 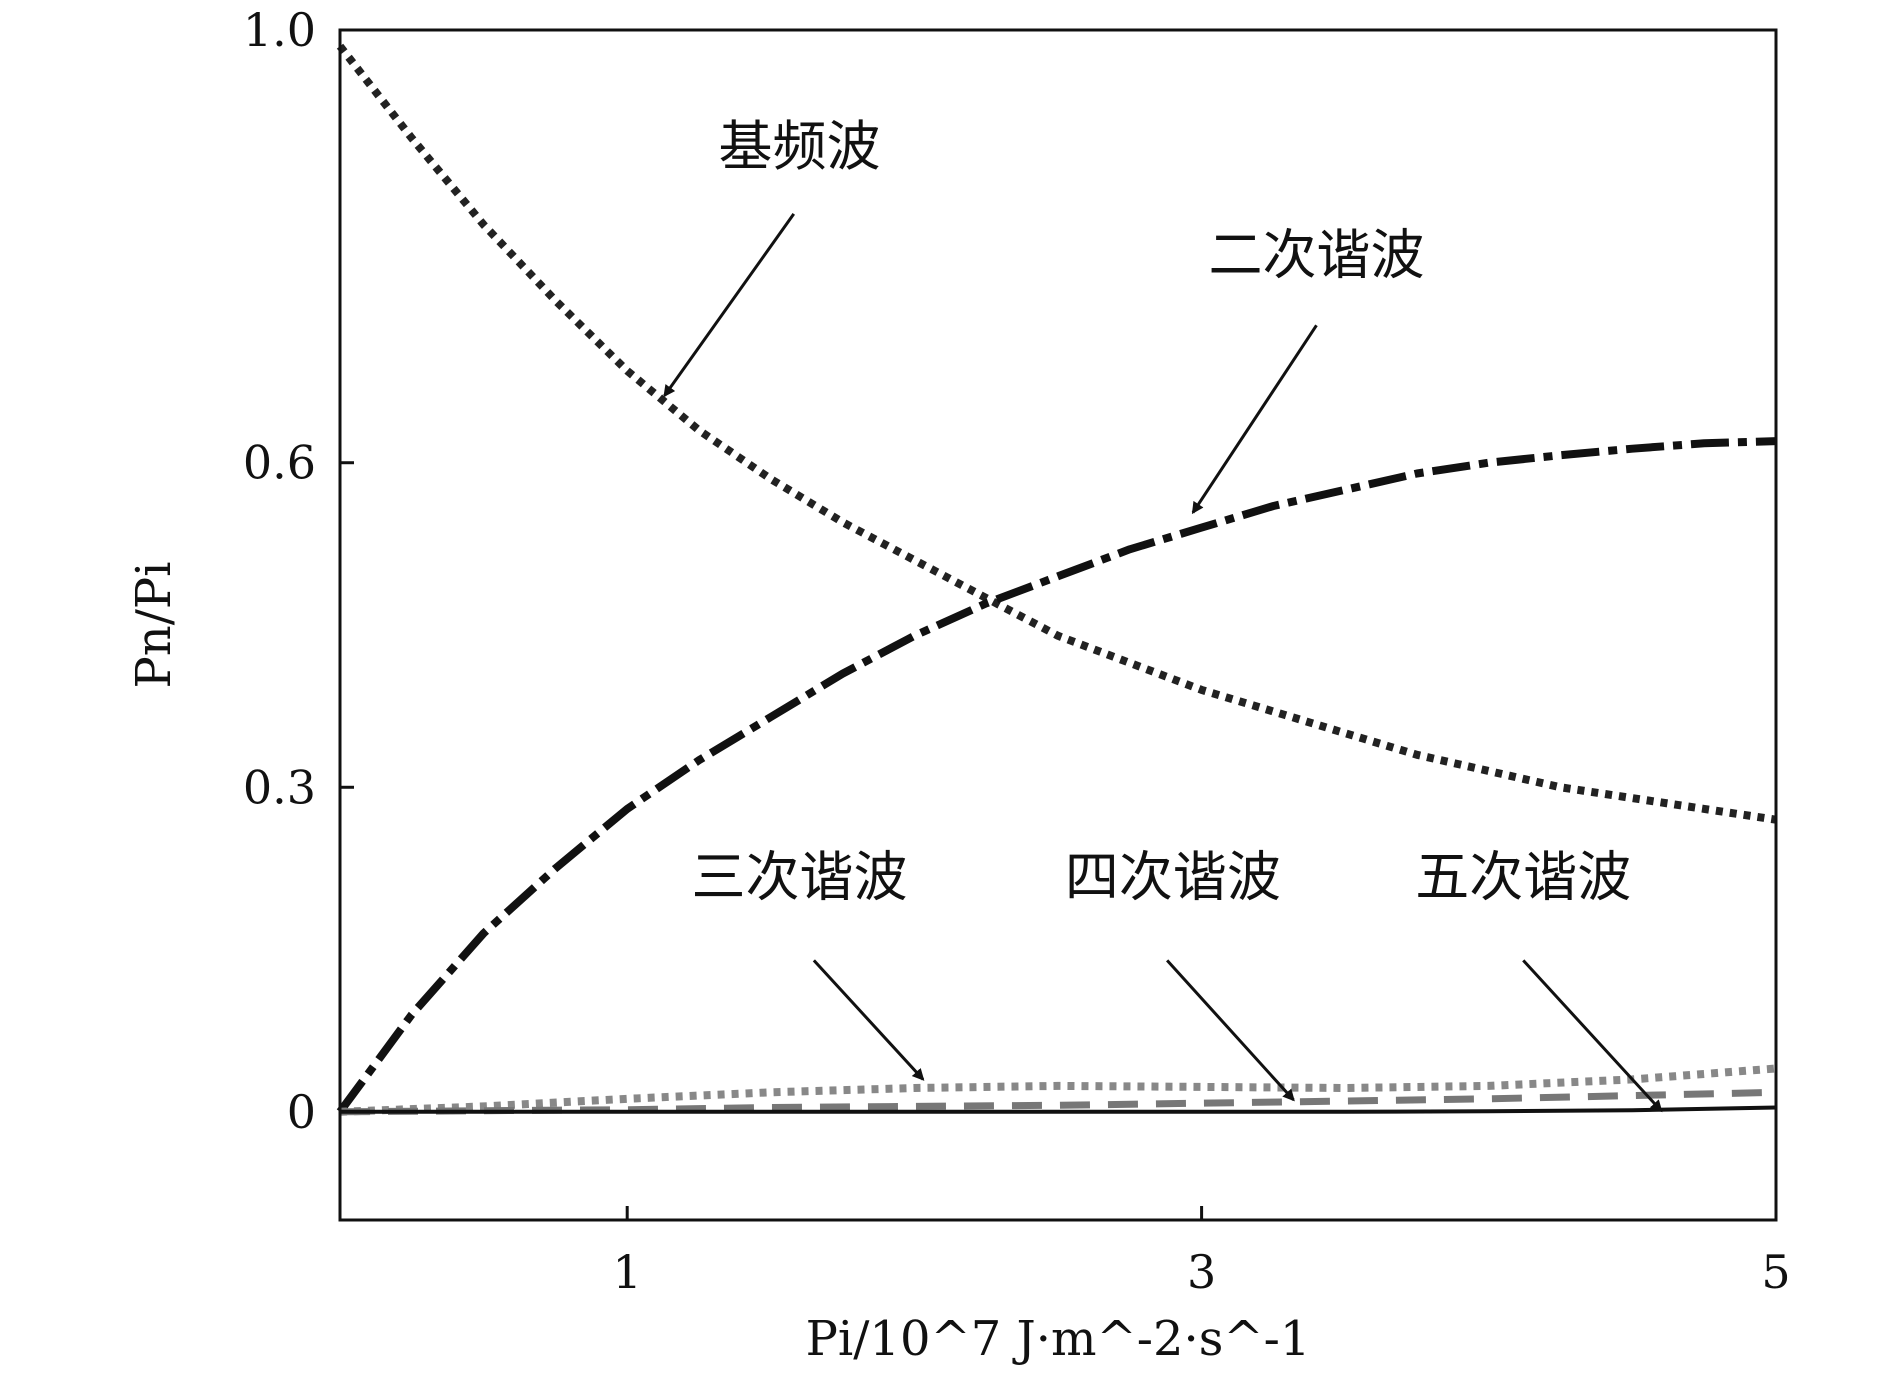 What do you see at coordinates (1058, 1109) in the screenshot?
I see `series-line-fifth` at bounding box center [1058, 1109].